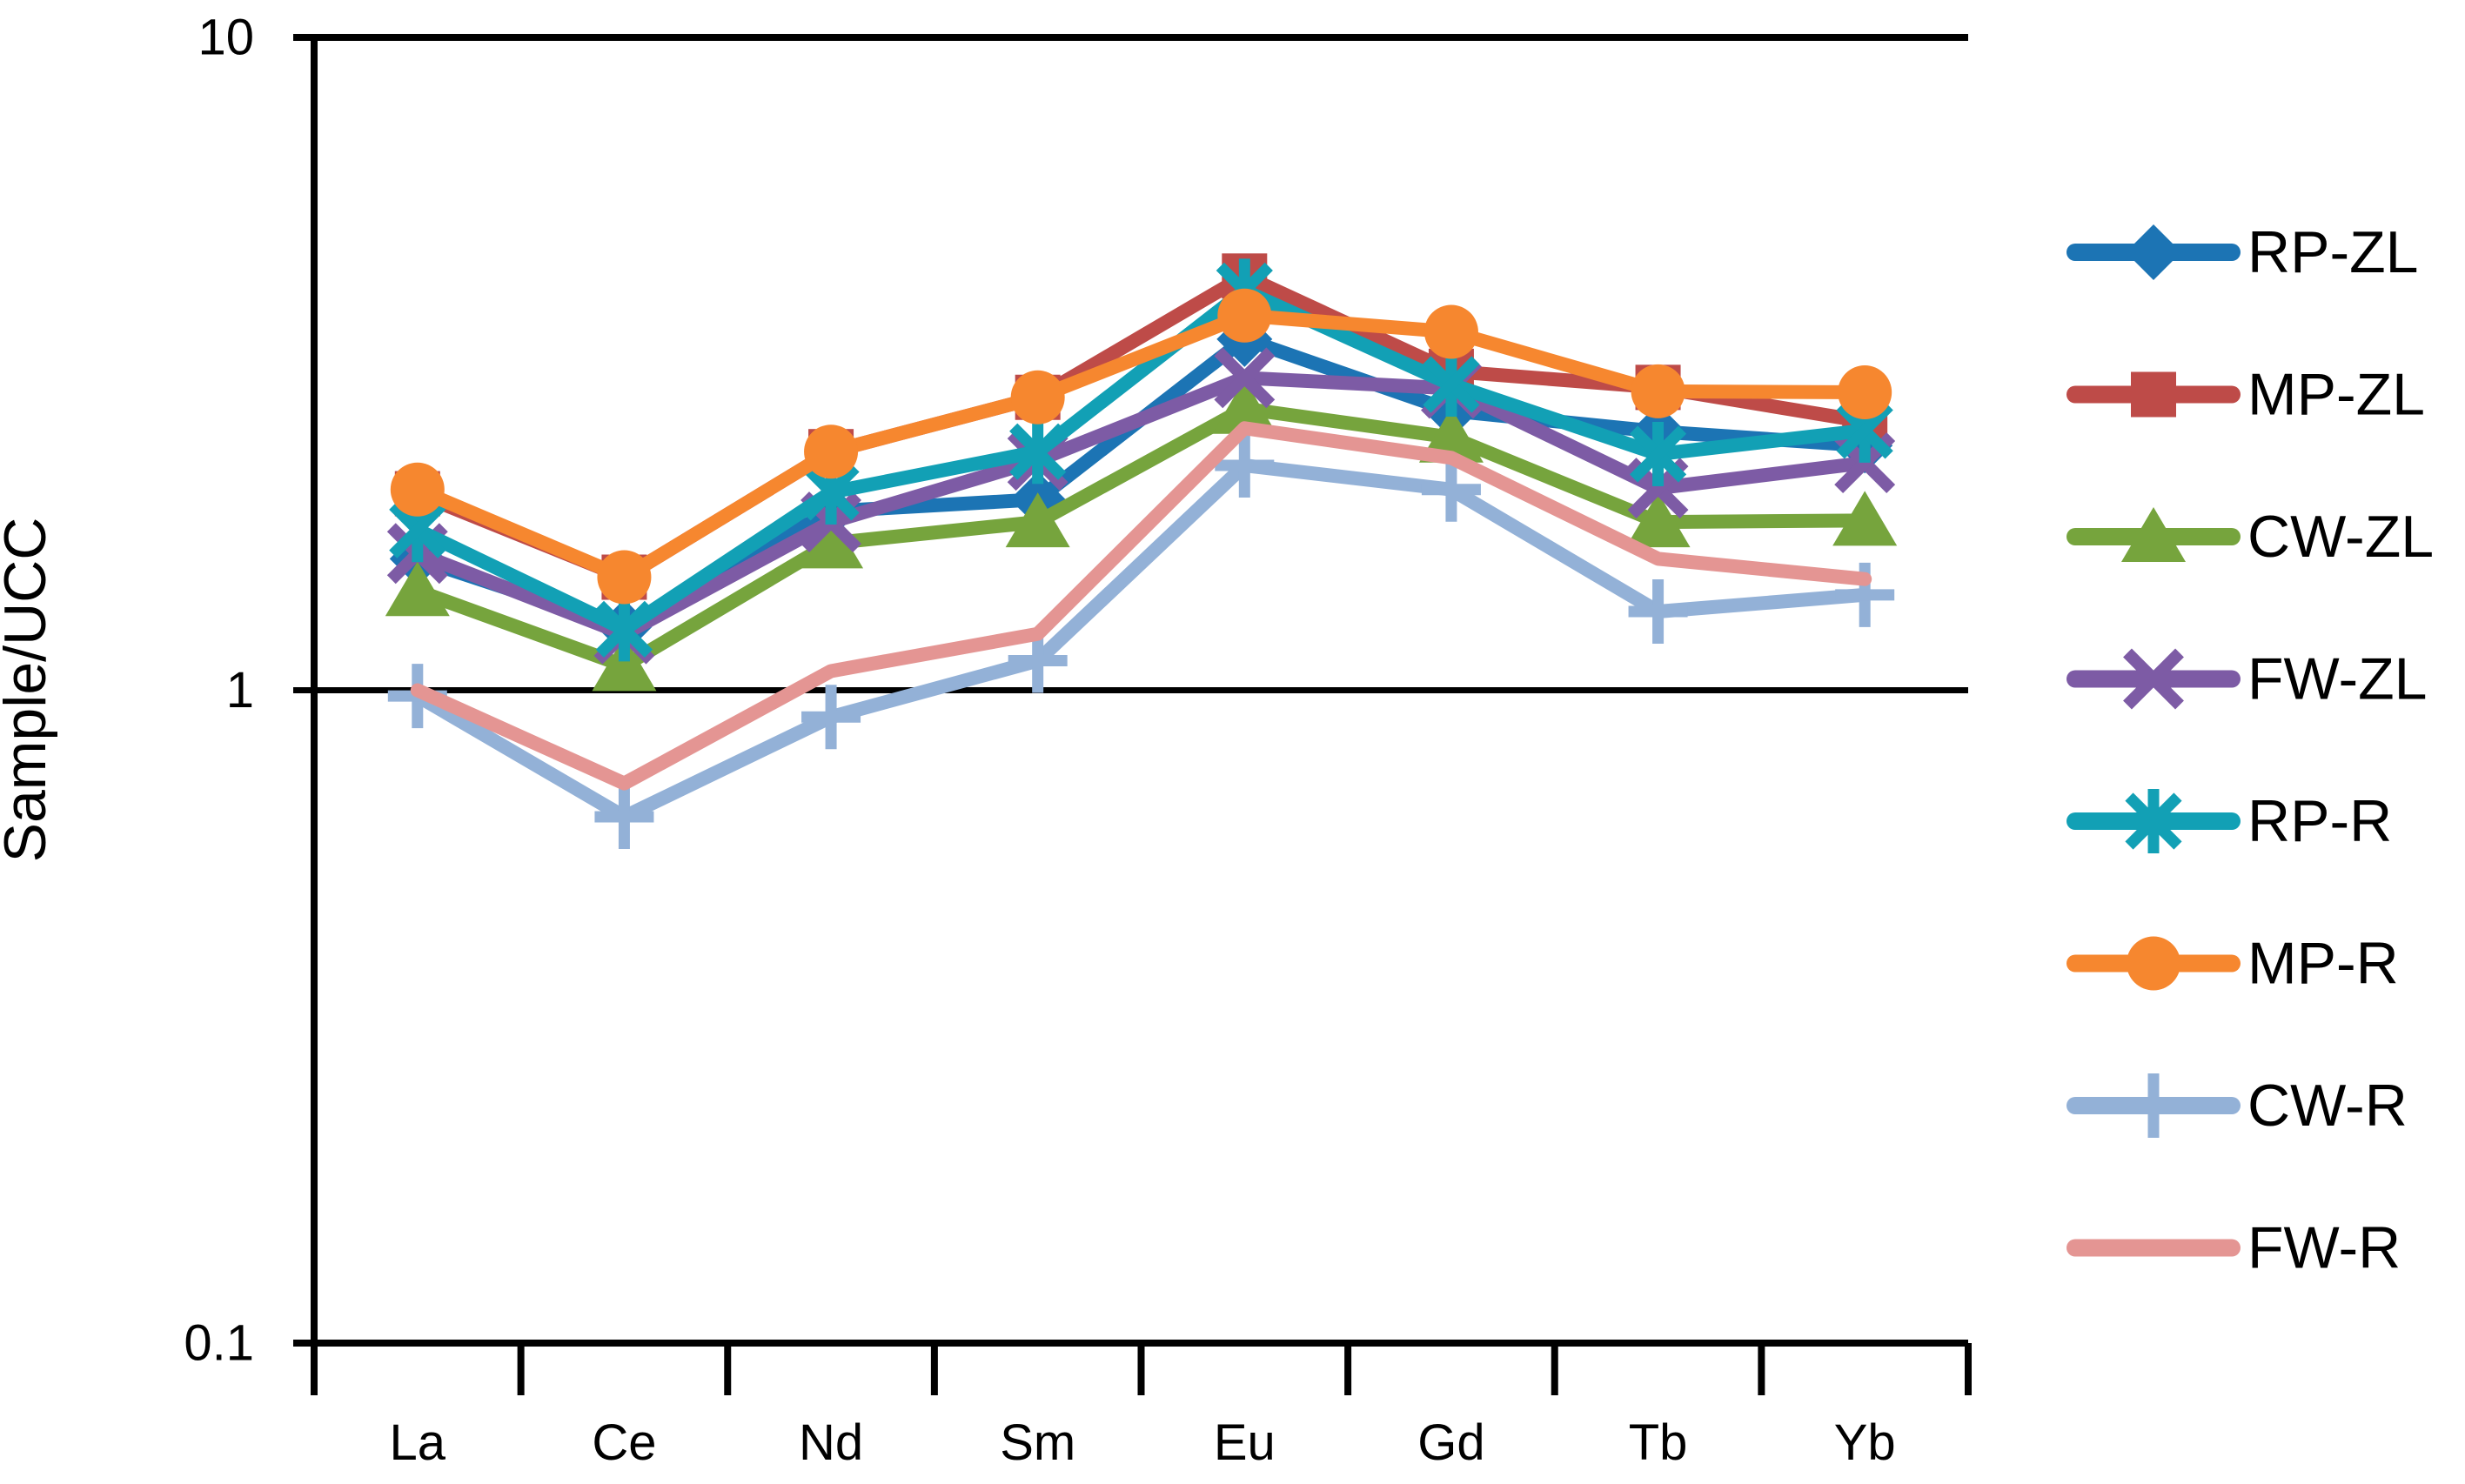  Describe the element at coordinates (1037, 1442) in the screenshot. I see `x-tick-label-Sm: Sm` at that location.